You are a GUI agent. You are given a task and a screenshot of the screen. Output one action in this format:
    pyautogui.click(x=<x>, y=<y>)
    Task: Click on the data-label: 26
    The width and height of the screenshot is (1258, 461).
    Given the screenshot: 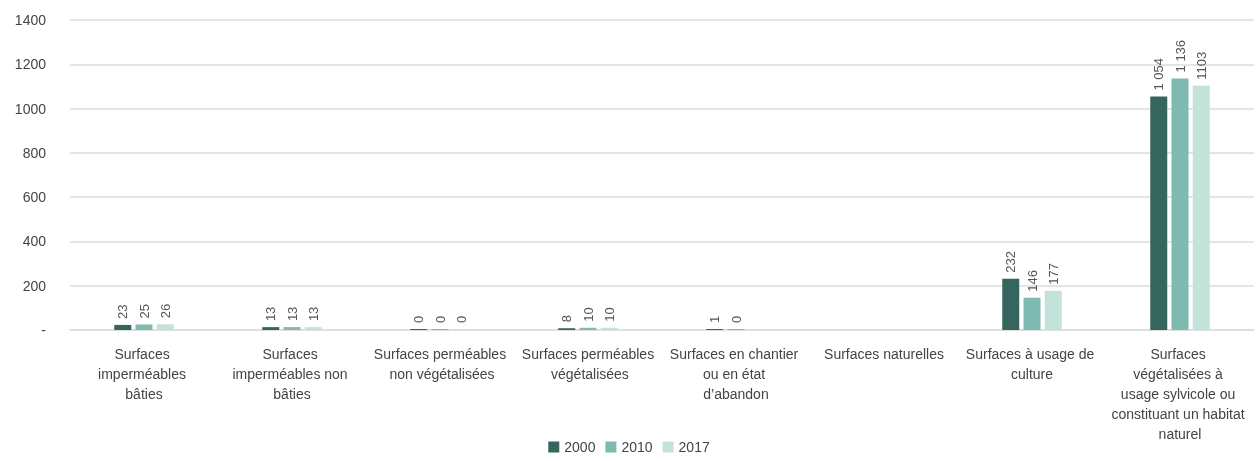 What is the action you would take?
    pyautogui.click(x=165, y=311)
    